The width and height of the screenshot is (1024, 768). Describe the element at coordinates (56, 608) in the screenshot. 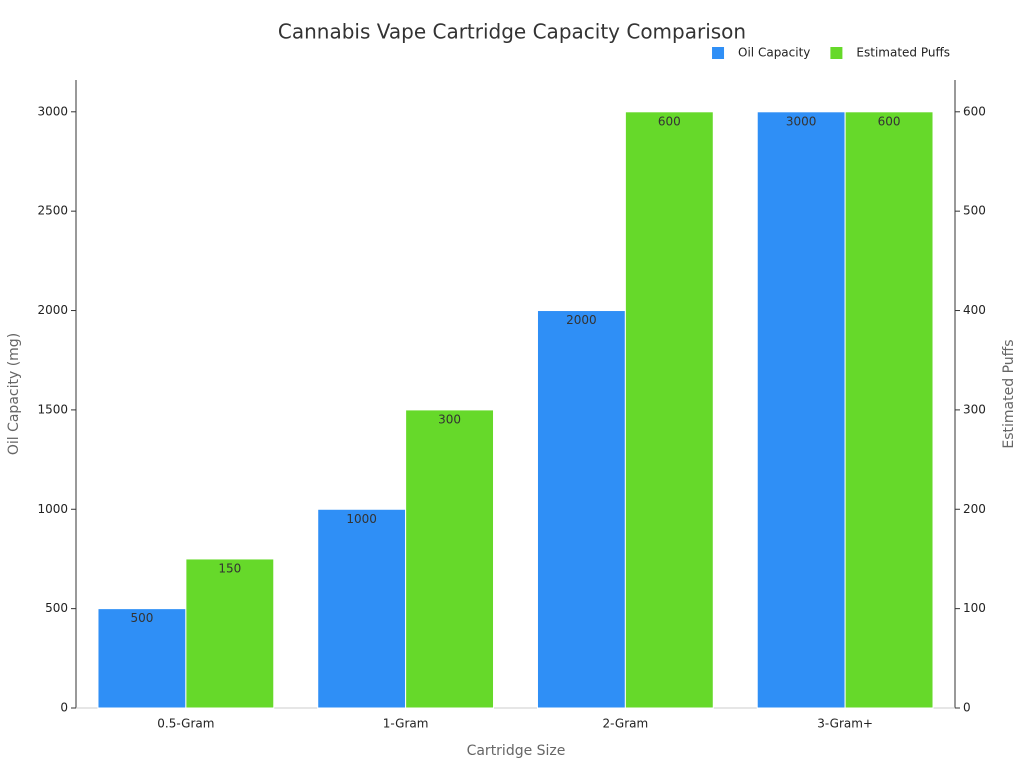

I see `y-tick-label: 500` at that location.